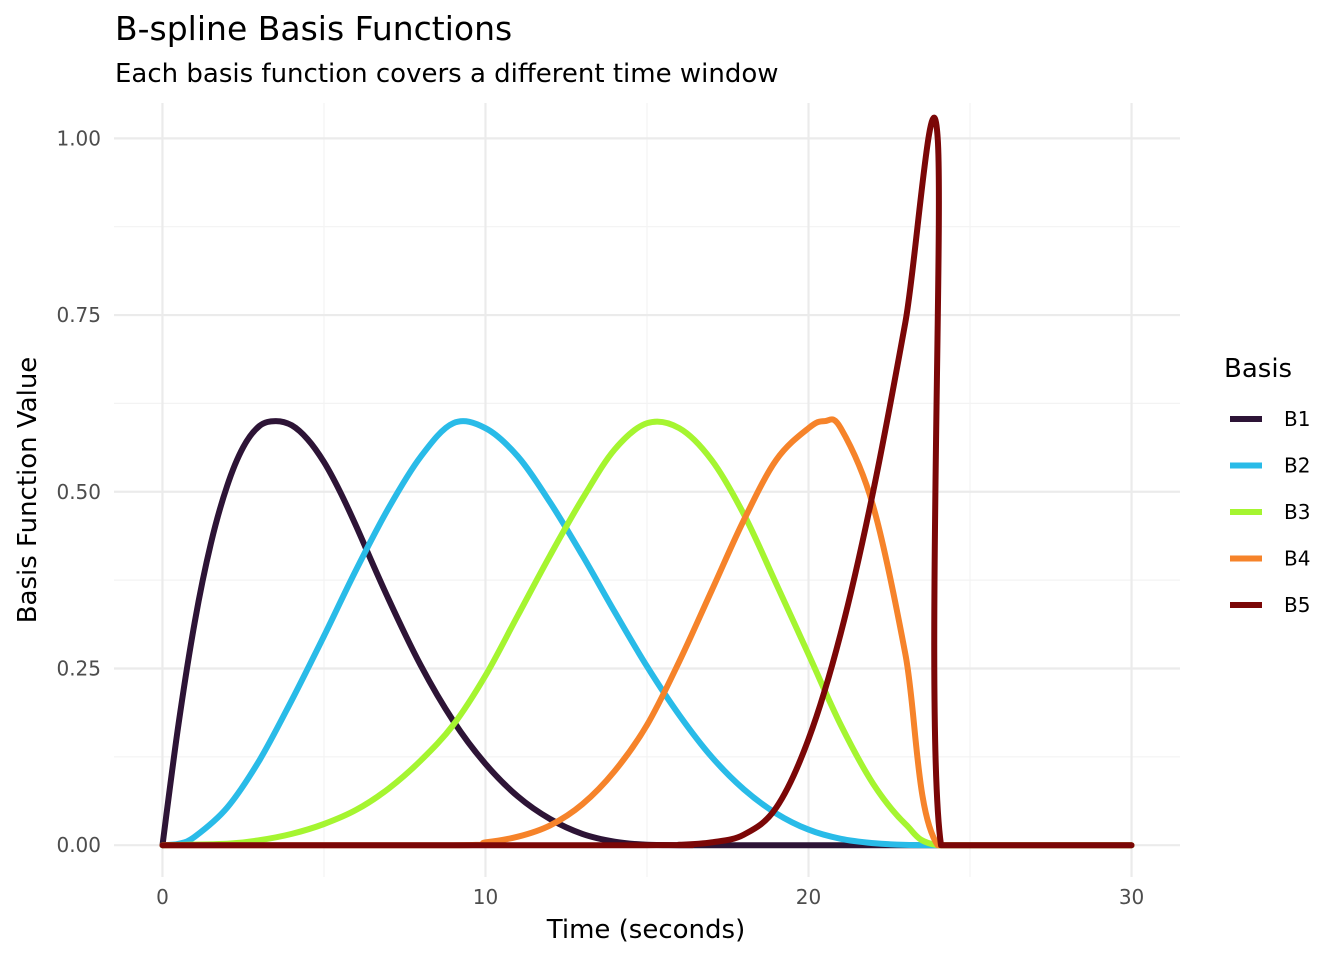  Describe the element at coordinates (808, 897) in the screenshot. I see `x-tick-label: 20` at that location.